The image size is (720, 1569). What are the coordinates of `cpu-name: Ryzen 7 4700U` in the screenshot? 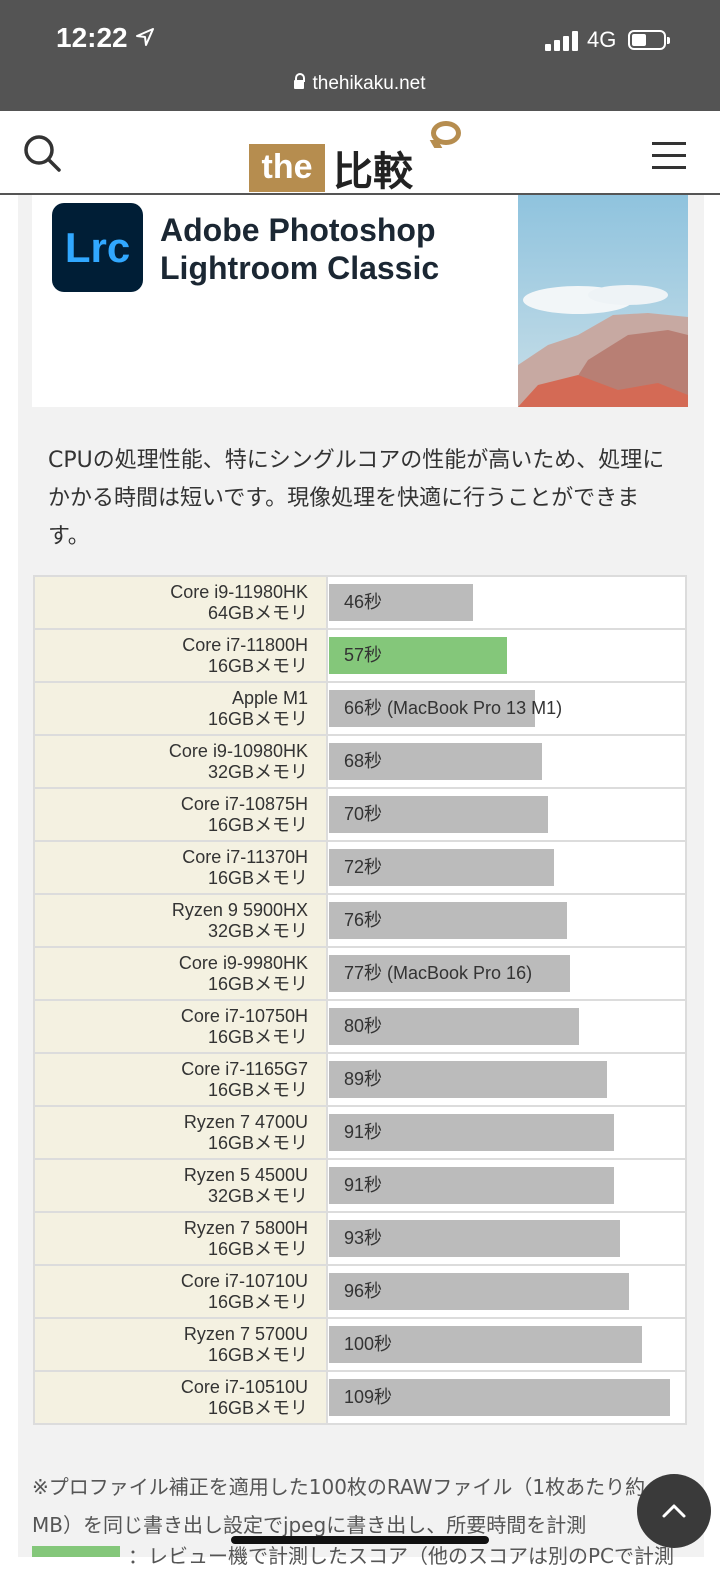 It's located at (245, 1121).